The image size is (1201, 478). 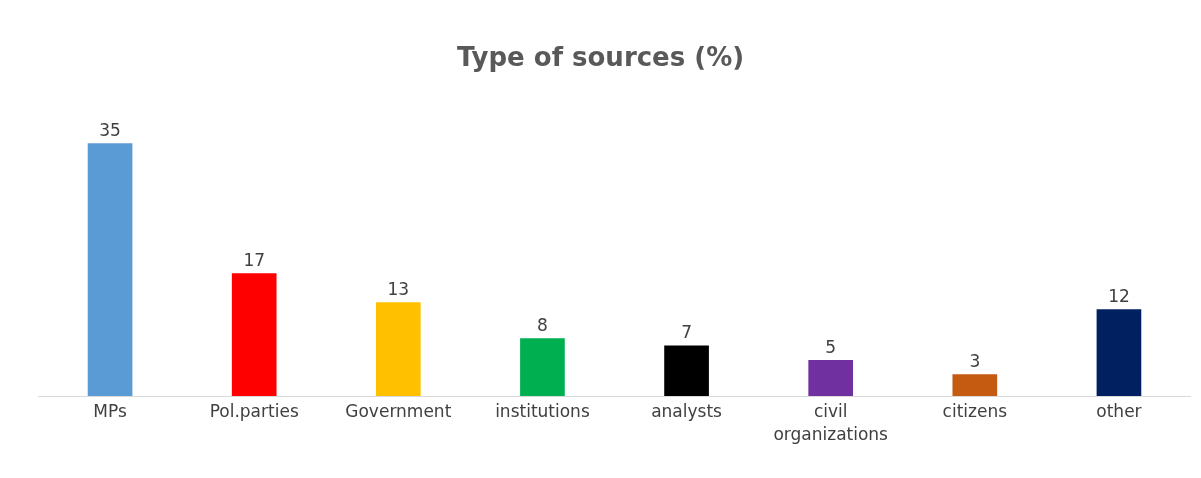 What do you see at coordinates (542, 411) in the screenshot?
I see `x-tick-label: institutions` at bounding box center [542, 411].